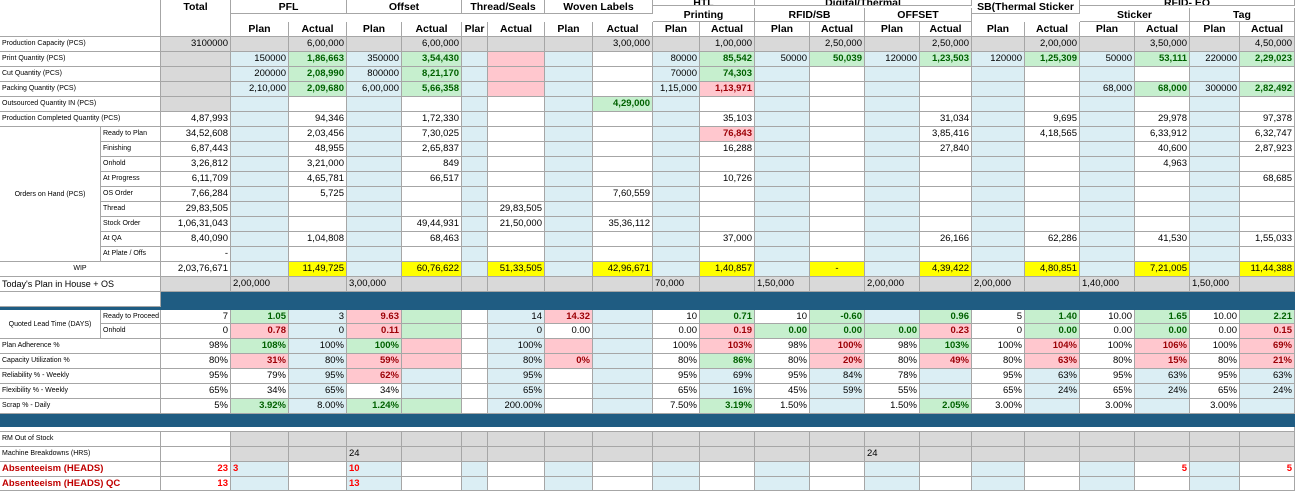 This screenshot has height=491, width=1295. Describe the element at coordinates (1267, 361) in the screenshot. I see `data-cell: 21%` at that location.